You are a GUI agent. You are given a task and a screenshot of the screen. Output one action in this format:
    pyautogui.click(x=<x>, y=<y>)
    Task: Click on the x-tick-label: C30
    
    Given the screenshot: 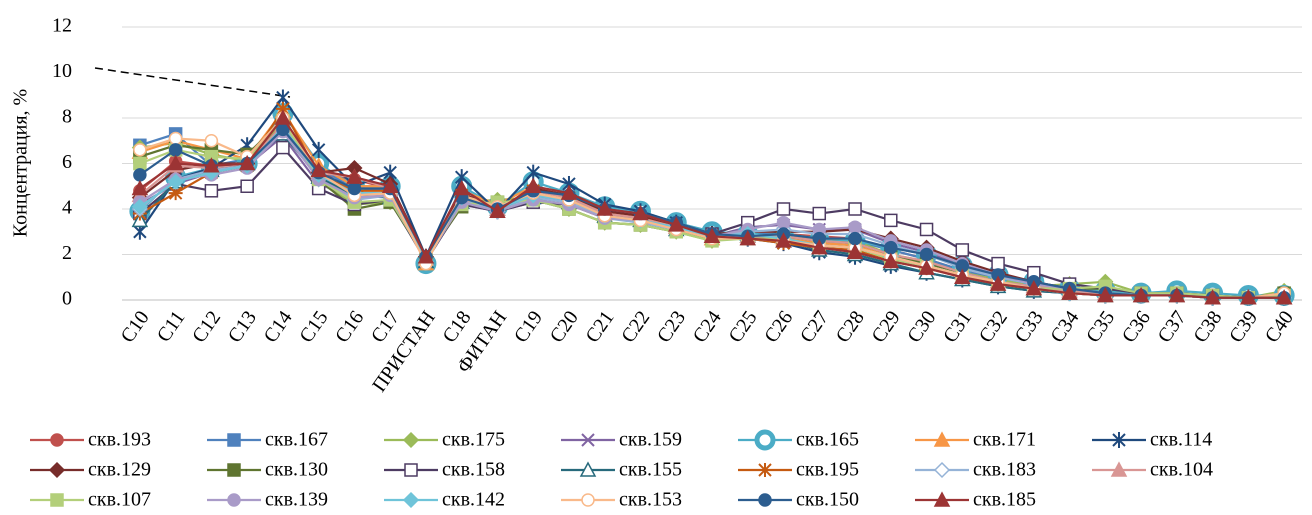 What is the action you would take?
    pyautogui.click(x=921, y=327)
    